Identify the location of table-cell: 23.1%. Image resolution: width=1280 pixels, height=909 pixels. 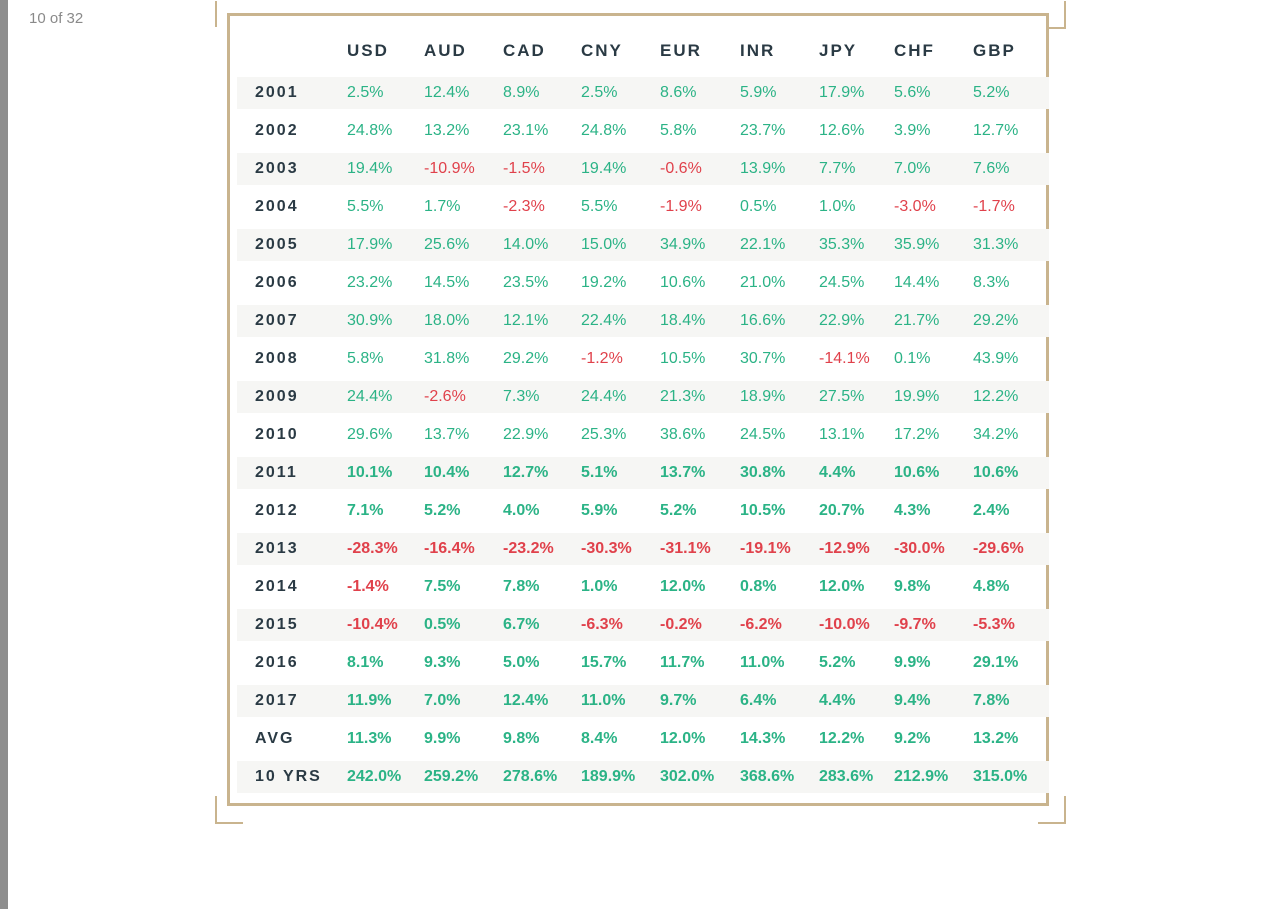
(526, 130).